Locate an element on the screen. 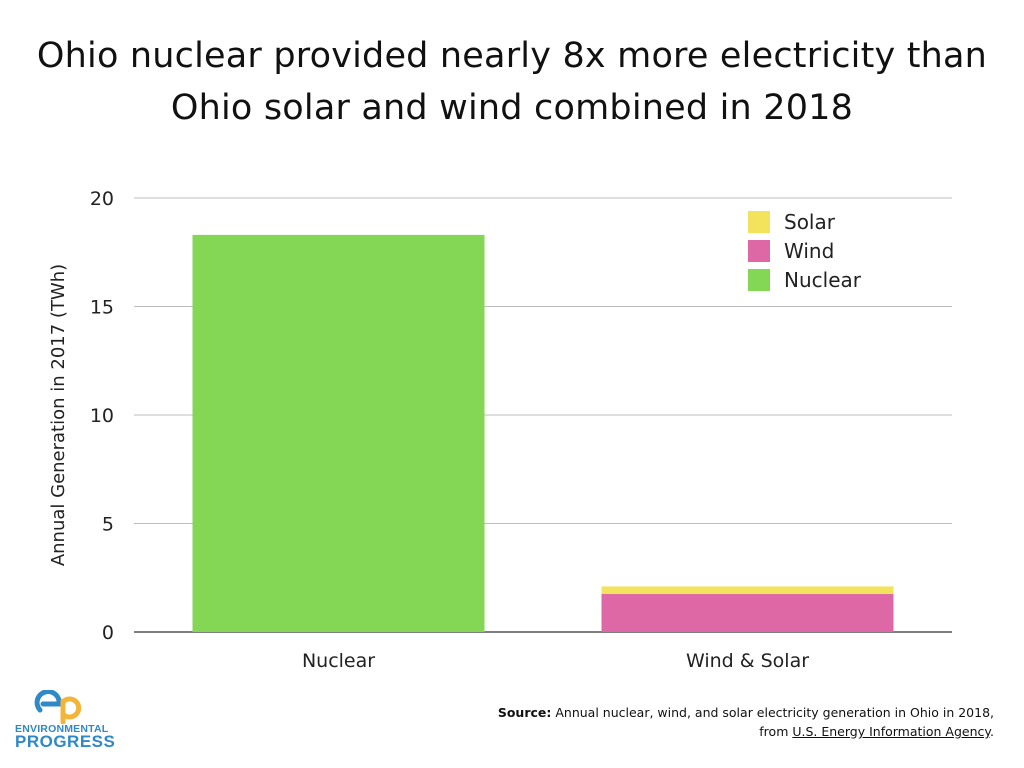 The image size is (1024, 768). legend-label-nuclear: Nuclear is located at coordinates (823, 280).